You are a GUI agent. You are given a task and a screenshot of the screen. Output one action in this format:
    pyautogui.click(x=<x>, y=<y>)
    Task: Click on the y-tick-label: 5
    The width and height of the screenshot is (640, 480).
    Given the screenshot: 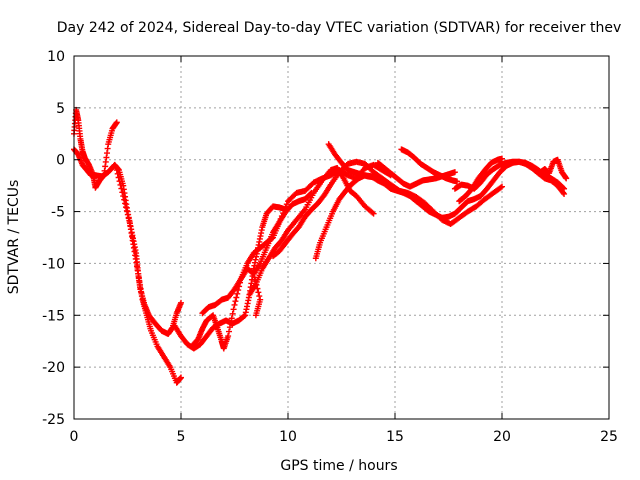 What is the action you would take?
    pyautogui.click(x=60, y=109)
    